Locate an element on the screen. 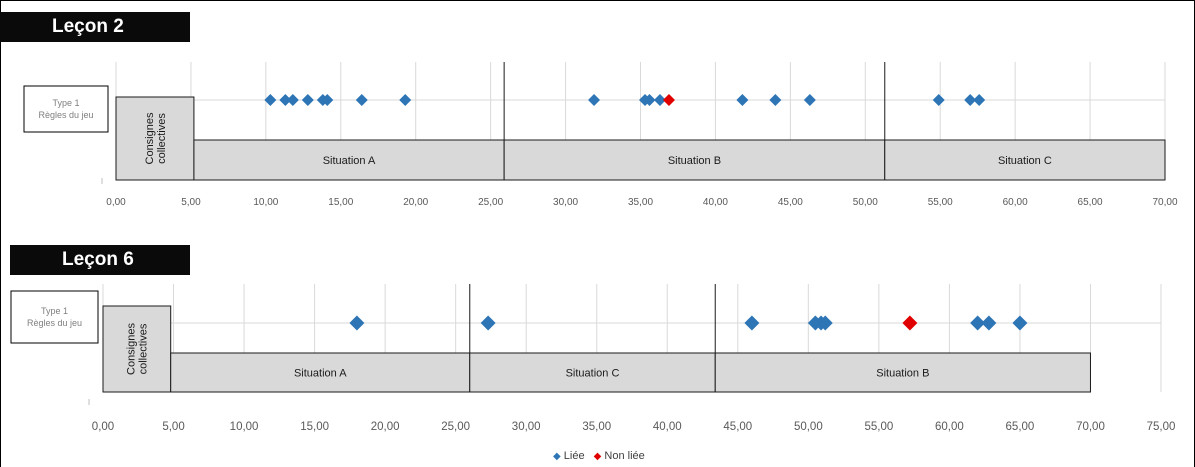  lesson-2-title: Leçon 2 is located at coordinates (95, 27).